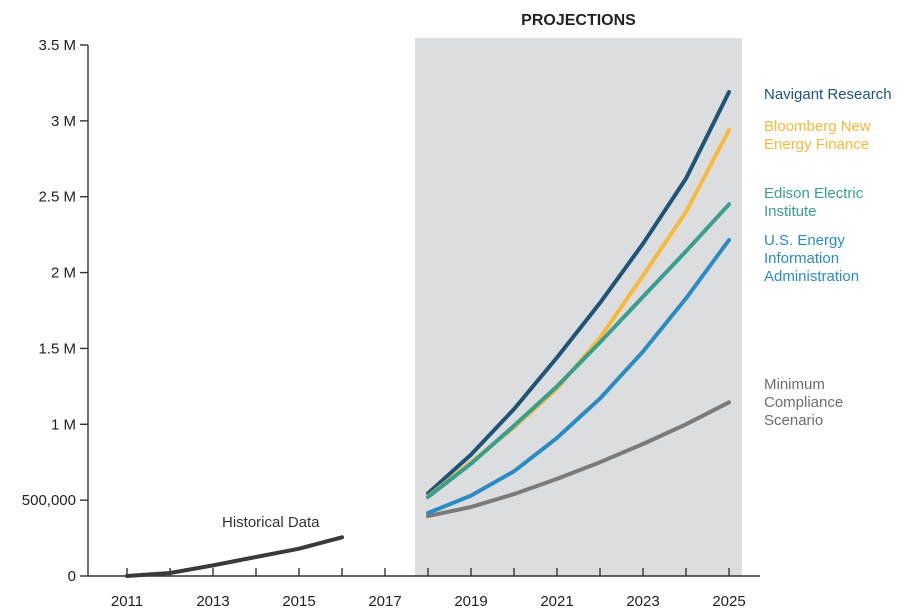 The image size is (918, 614). I want to click on y-tick-label: 1 M, so click(63, 424).